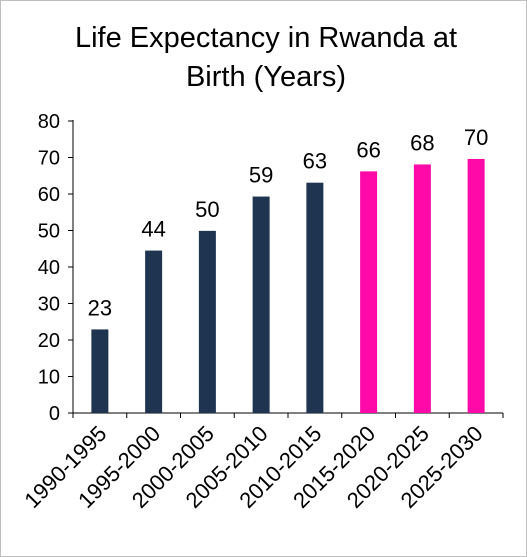 The width and height of the screenshot is (527, 557). What do you see at coordinates (422, 142) in the screenshot?
I see `data-label: 68` at bounding box center [422, 142].